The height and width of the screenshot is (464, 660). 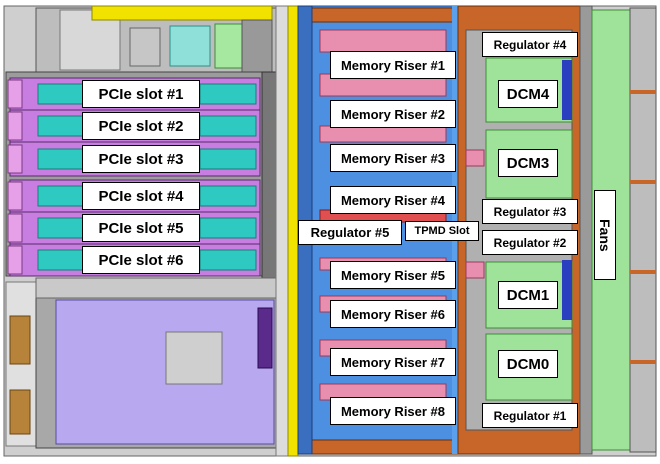 I want to click on memory-riser-5-label: Memory Riser #5, so click(x=393, y=275).